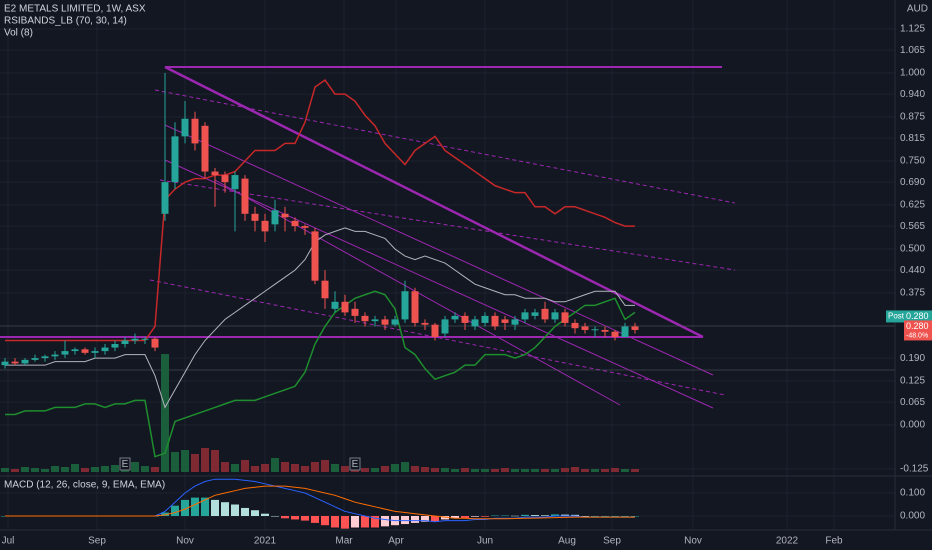 The image size is (932, 550). I want to click on y-tick-label: 0.190, so click(912, 358).